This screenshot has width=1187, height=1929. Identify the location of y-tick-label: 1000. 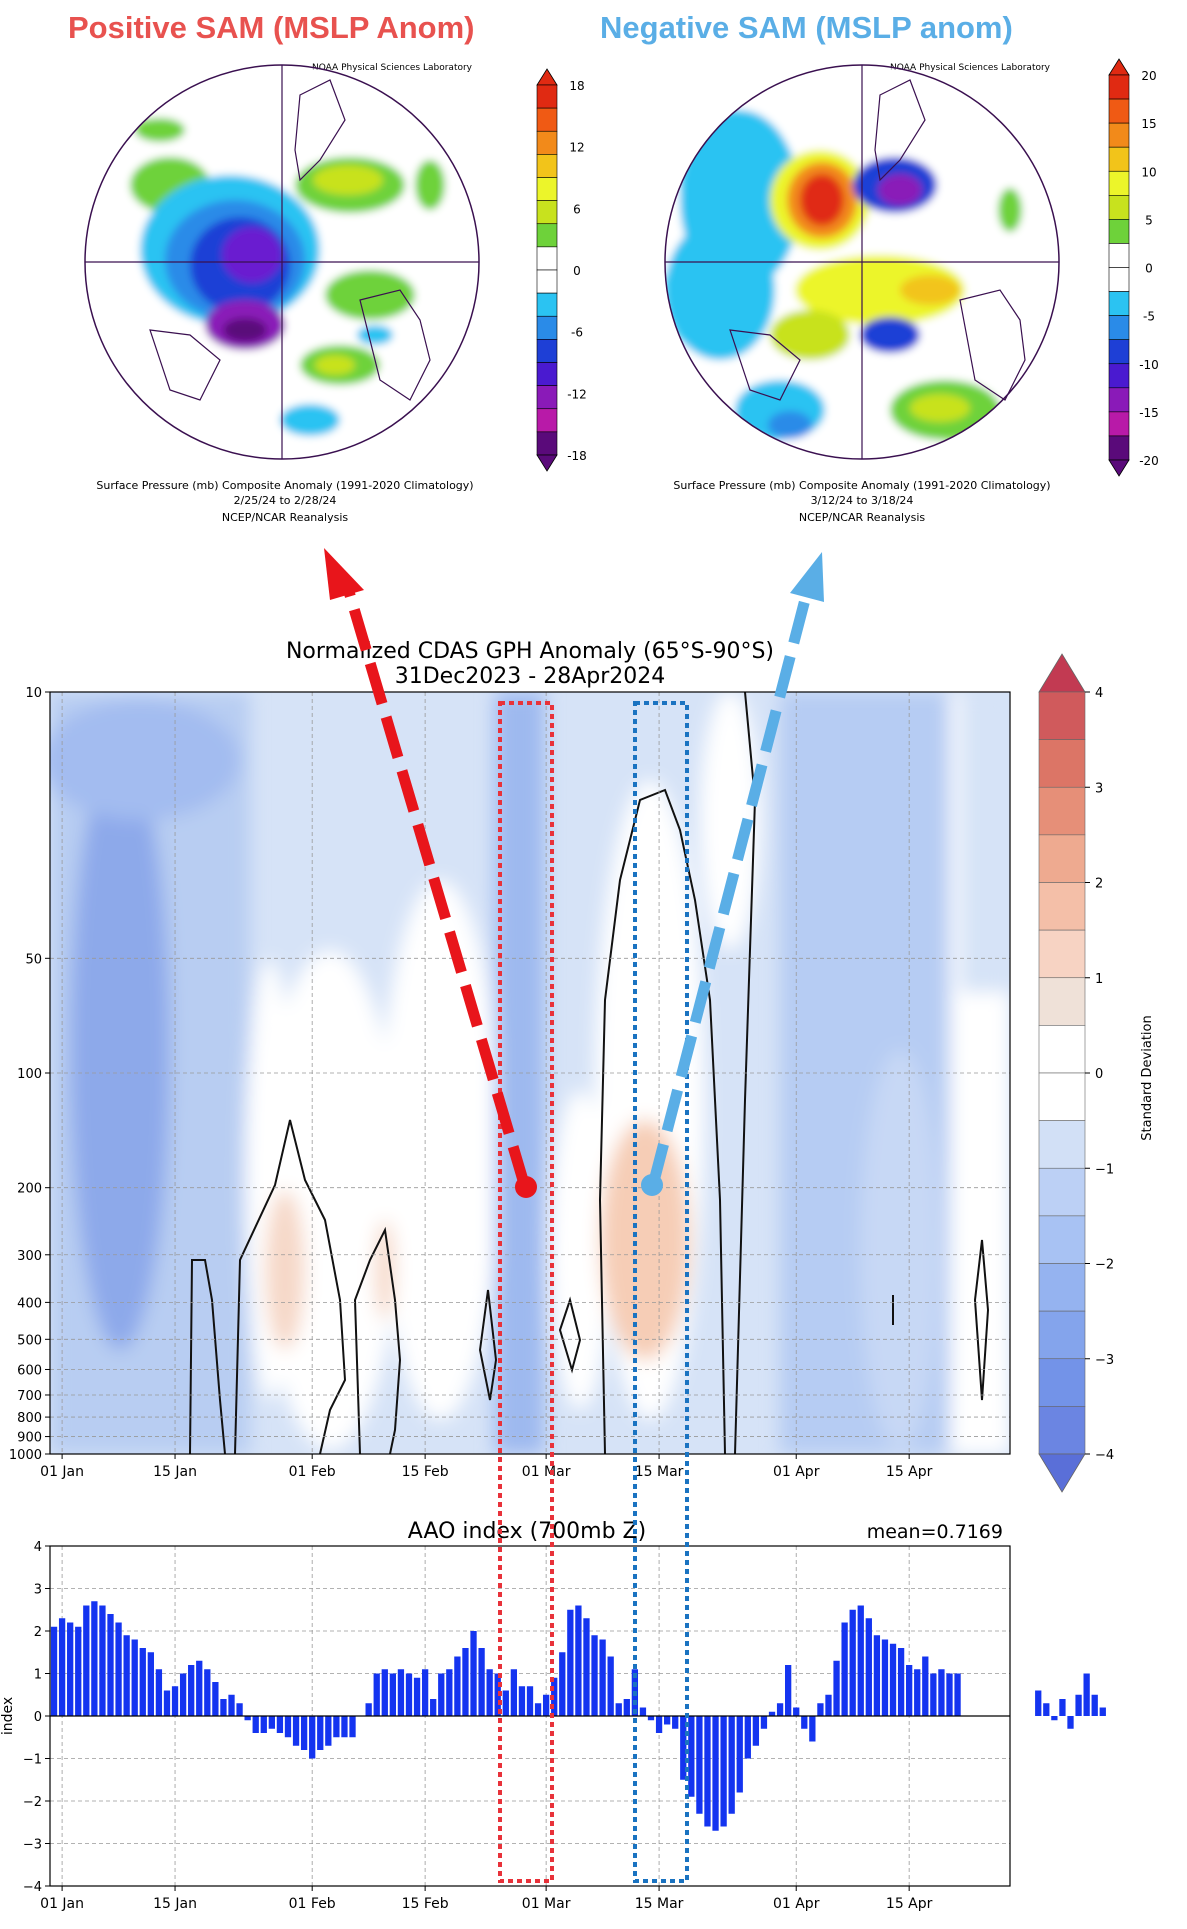
(25, 1455).